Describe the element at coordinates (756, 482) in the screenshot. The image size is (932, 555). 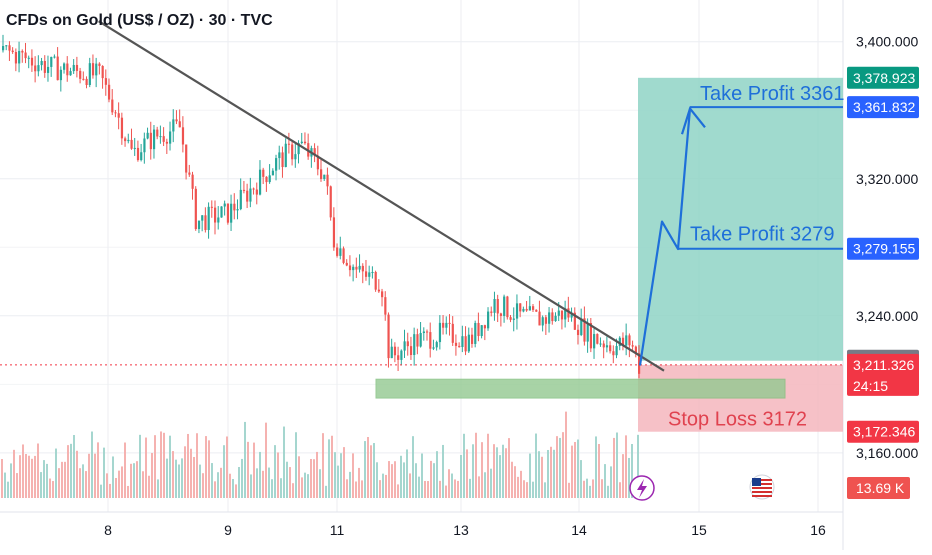
I see `flag-canton` at that location.